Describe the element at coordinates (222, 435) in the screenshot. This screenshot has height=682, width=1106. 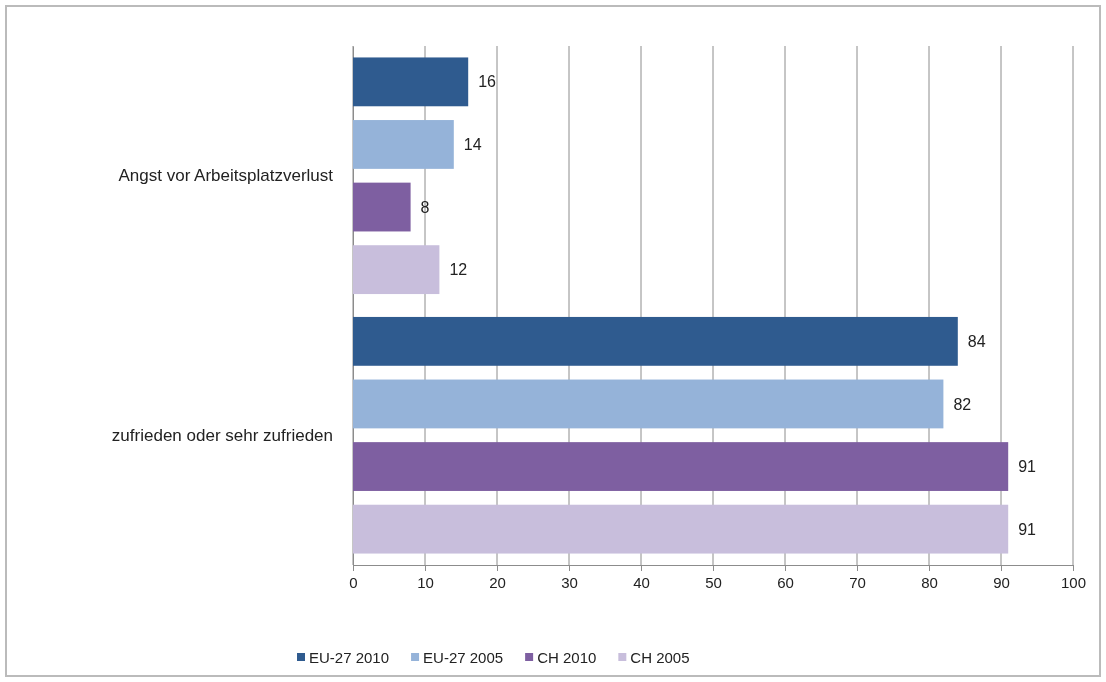
I see `y-tick-label: zufrieden oder sehr zufrieden` at that location.